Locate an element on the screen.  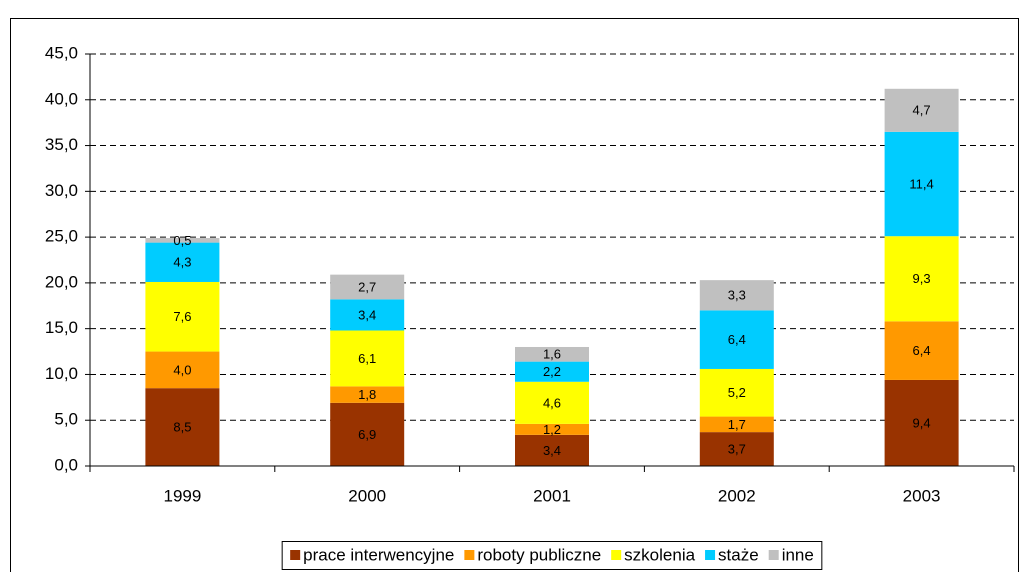
x-tick-label: 2001 is located at coordinates (552, 495).